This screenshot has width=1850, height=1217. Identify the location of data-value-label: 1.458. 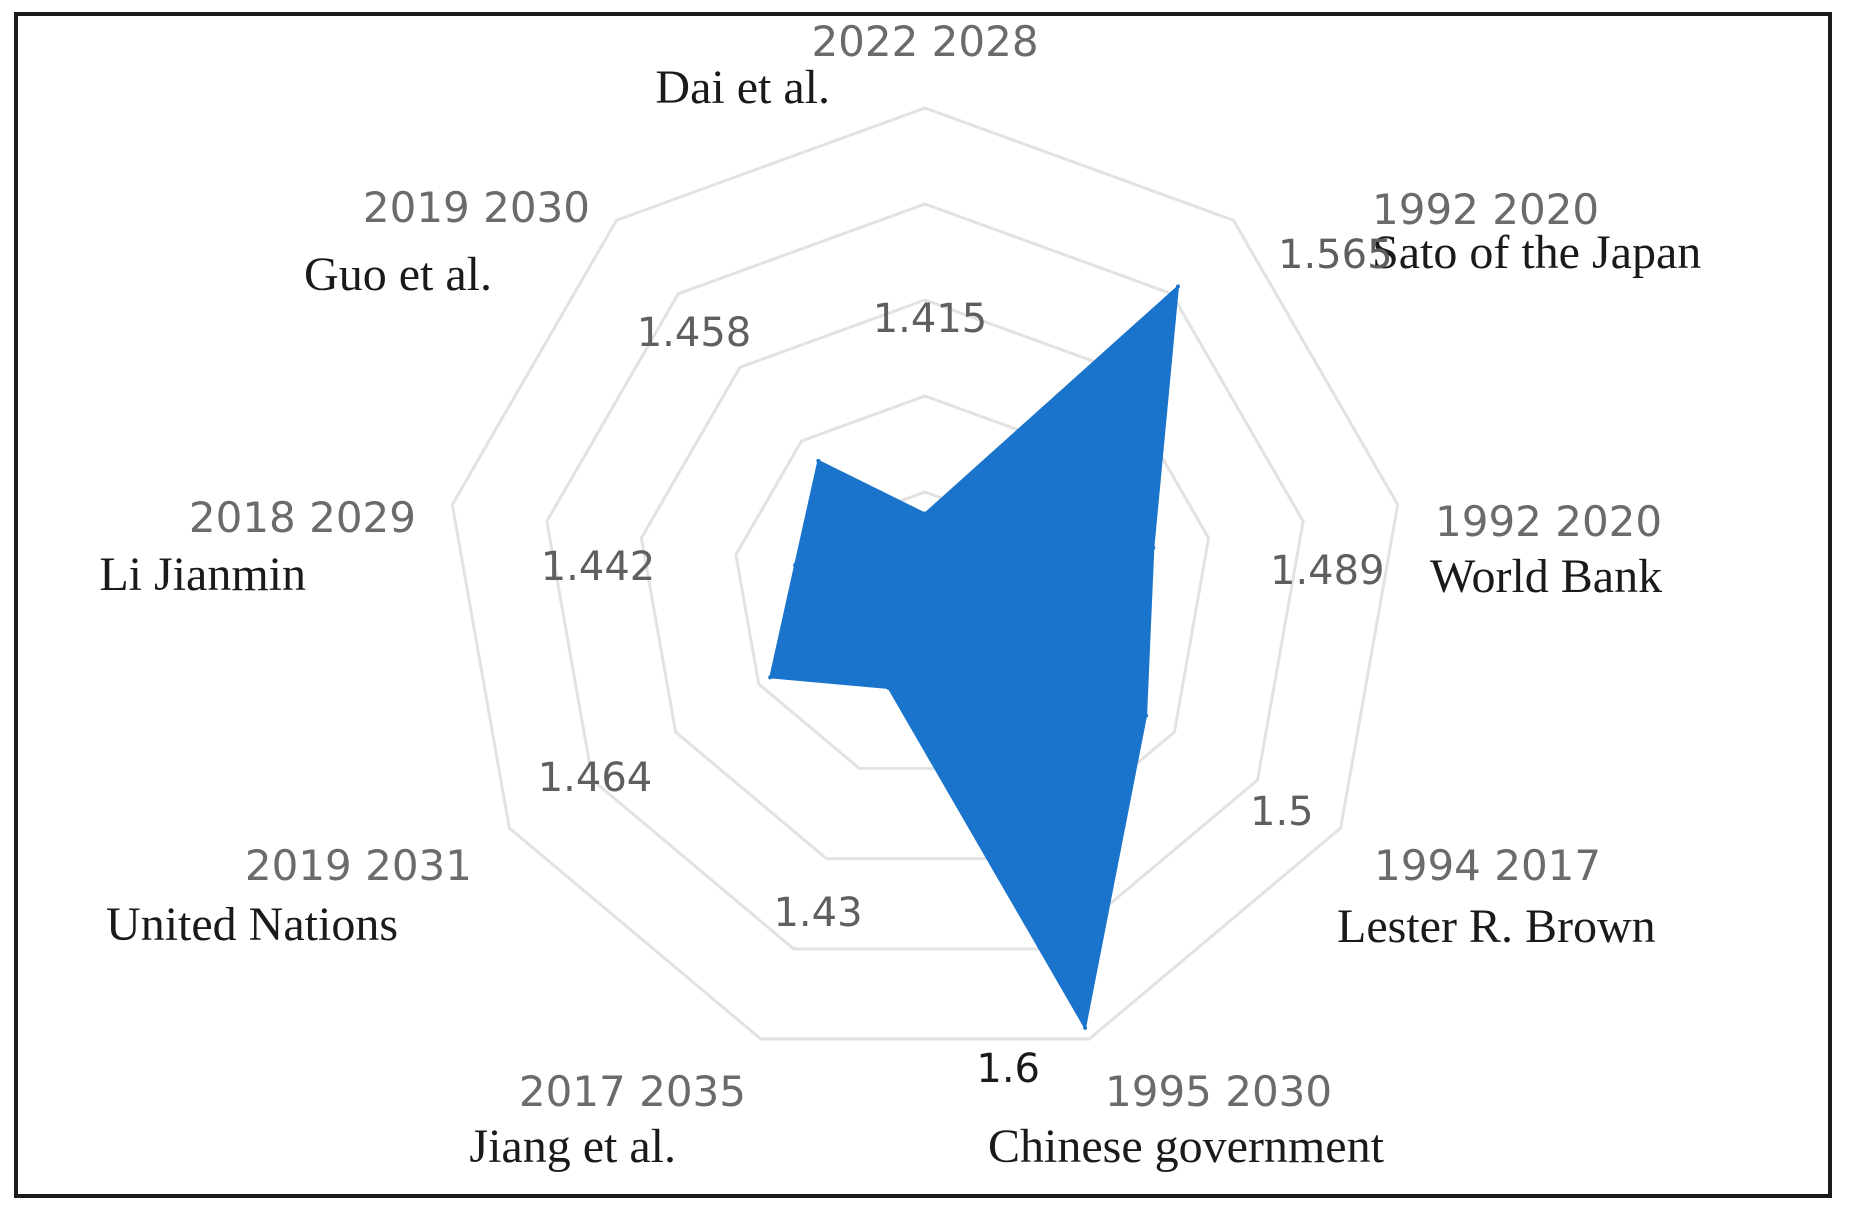
(694, 333).